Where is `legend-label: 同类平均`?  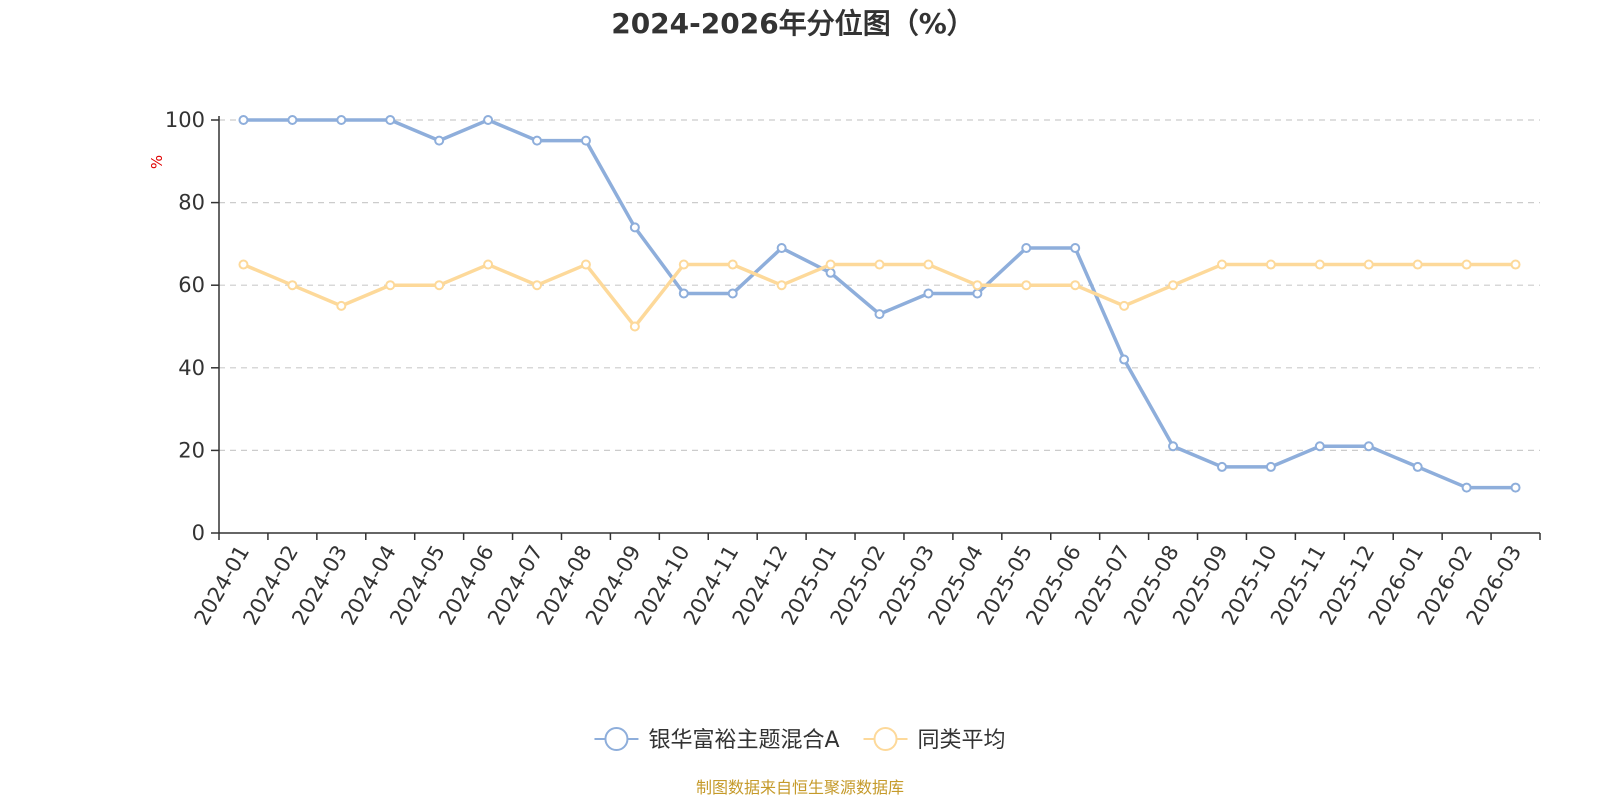 legend-label: 同类平均 is located at coordinates (962, 740).